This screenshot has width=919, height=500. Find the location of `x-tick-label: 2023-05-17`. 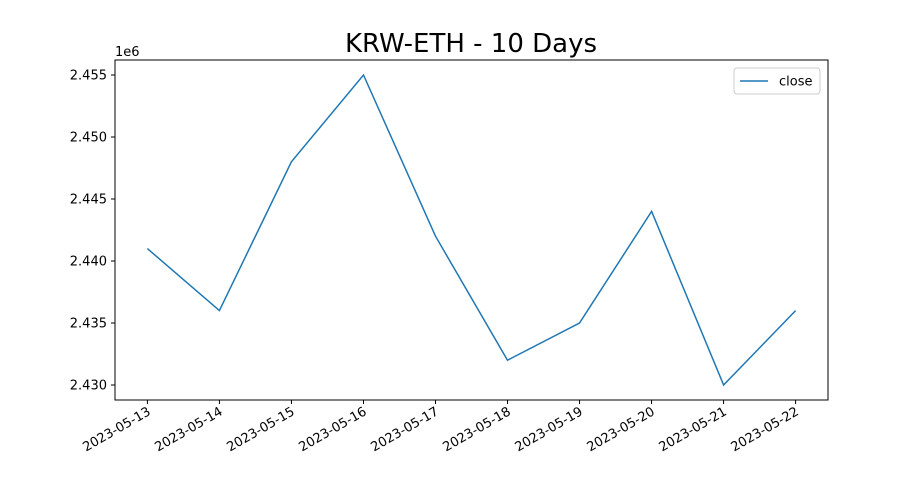

x-tick-label: 2023-05-17 is located at coordinates (405, 429).